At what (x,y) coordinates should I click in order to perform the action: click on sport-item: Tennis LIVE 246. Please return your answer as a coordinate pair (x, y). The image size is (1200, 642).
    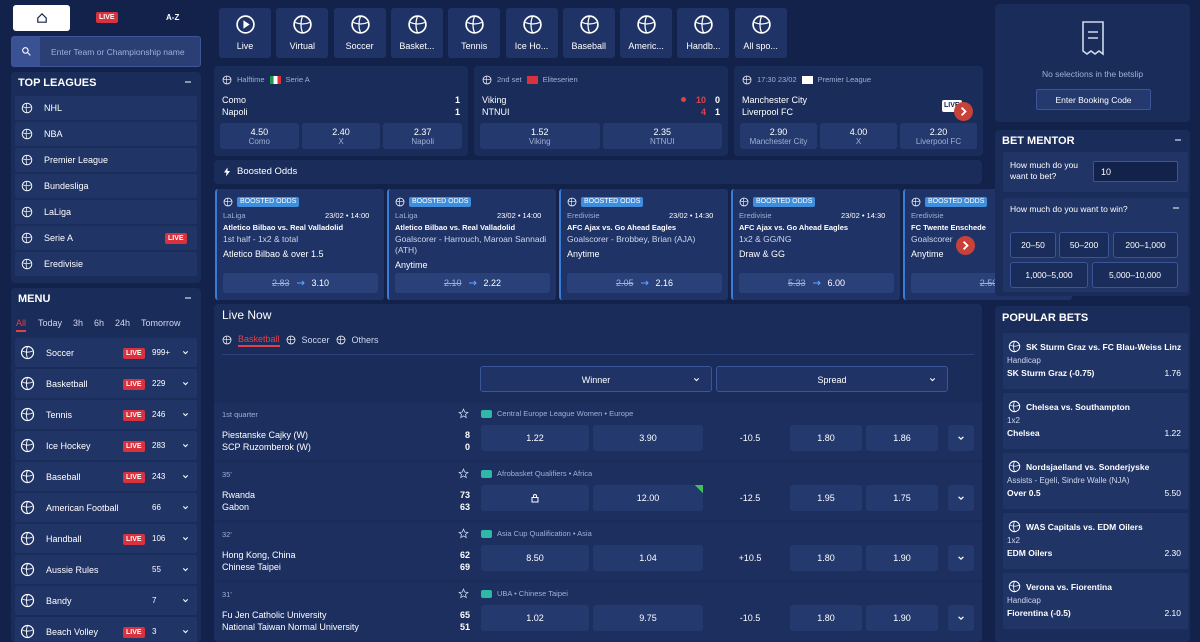
    Looking at the image, I should click on (106, 414).